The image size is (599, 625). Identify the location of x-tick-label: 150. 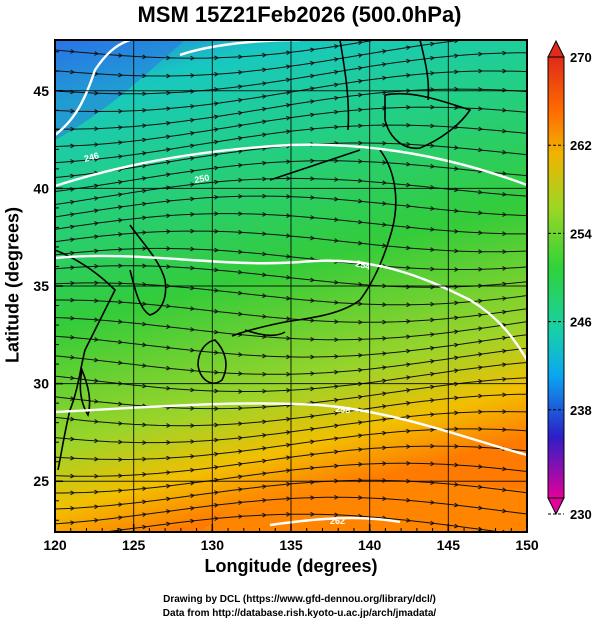
(527, 545).